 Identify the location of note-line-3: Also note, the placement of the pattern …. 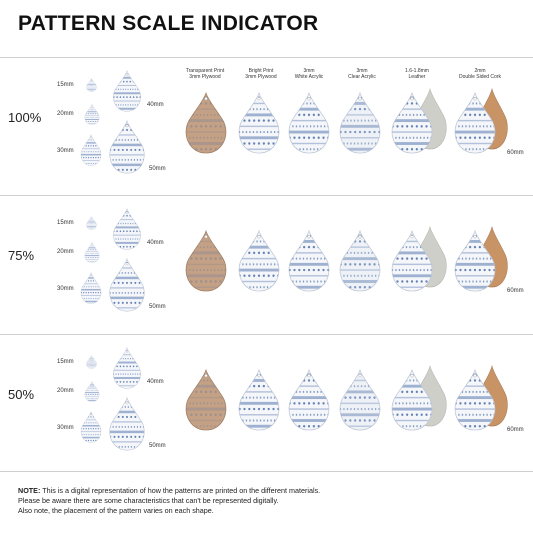
(116, 510).